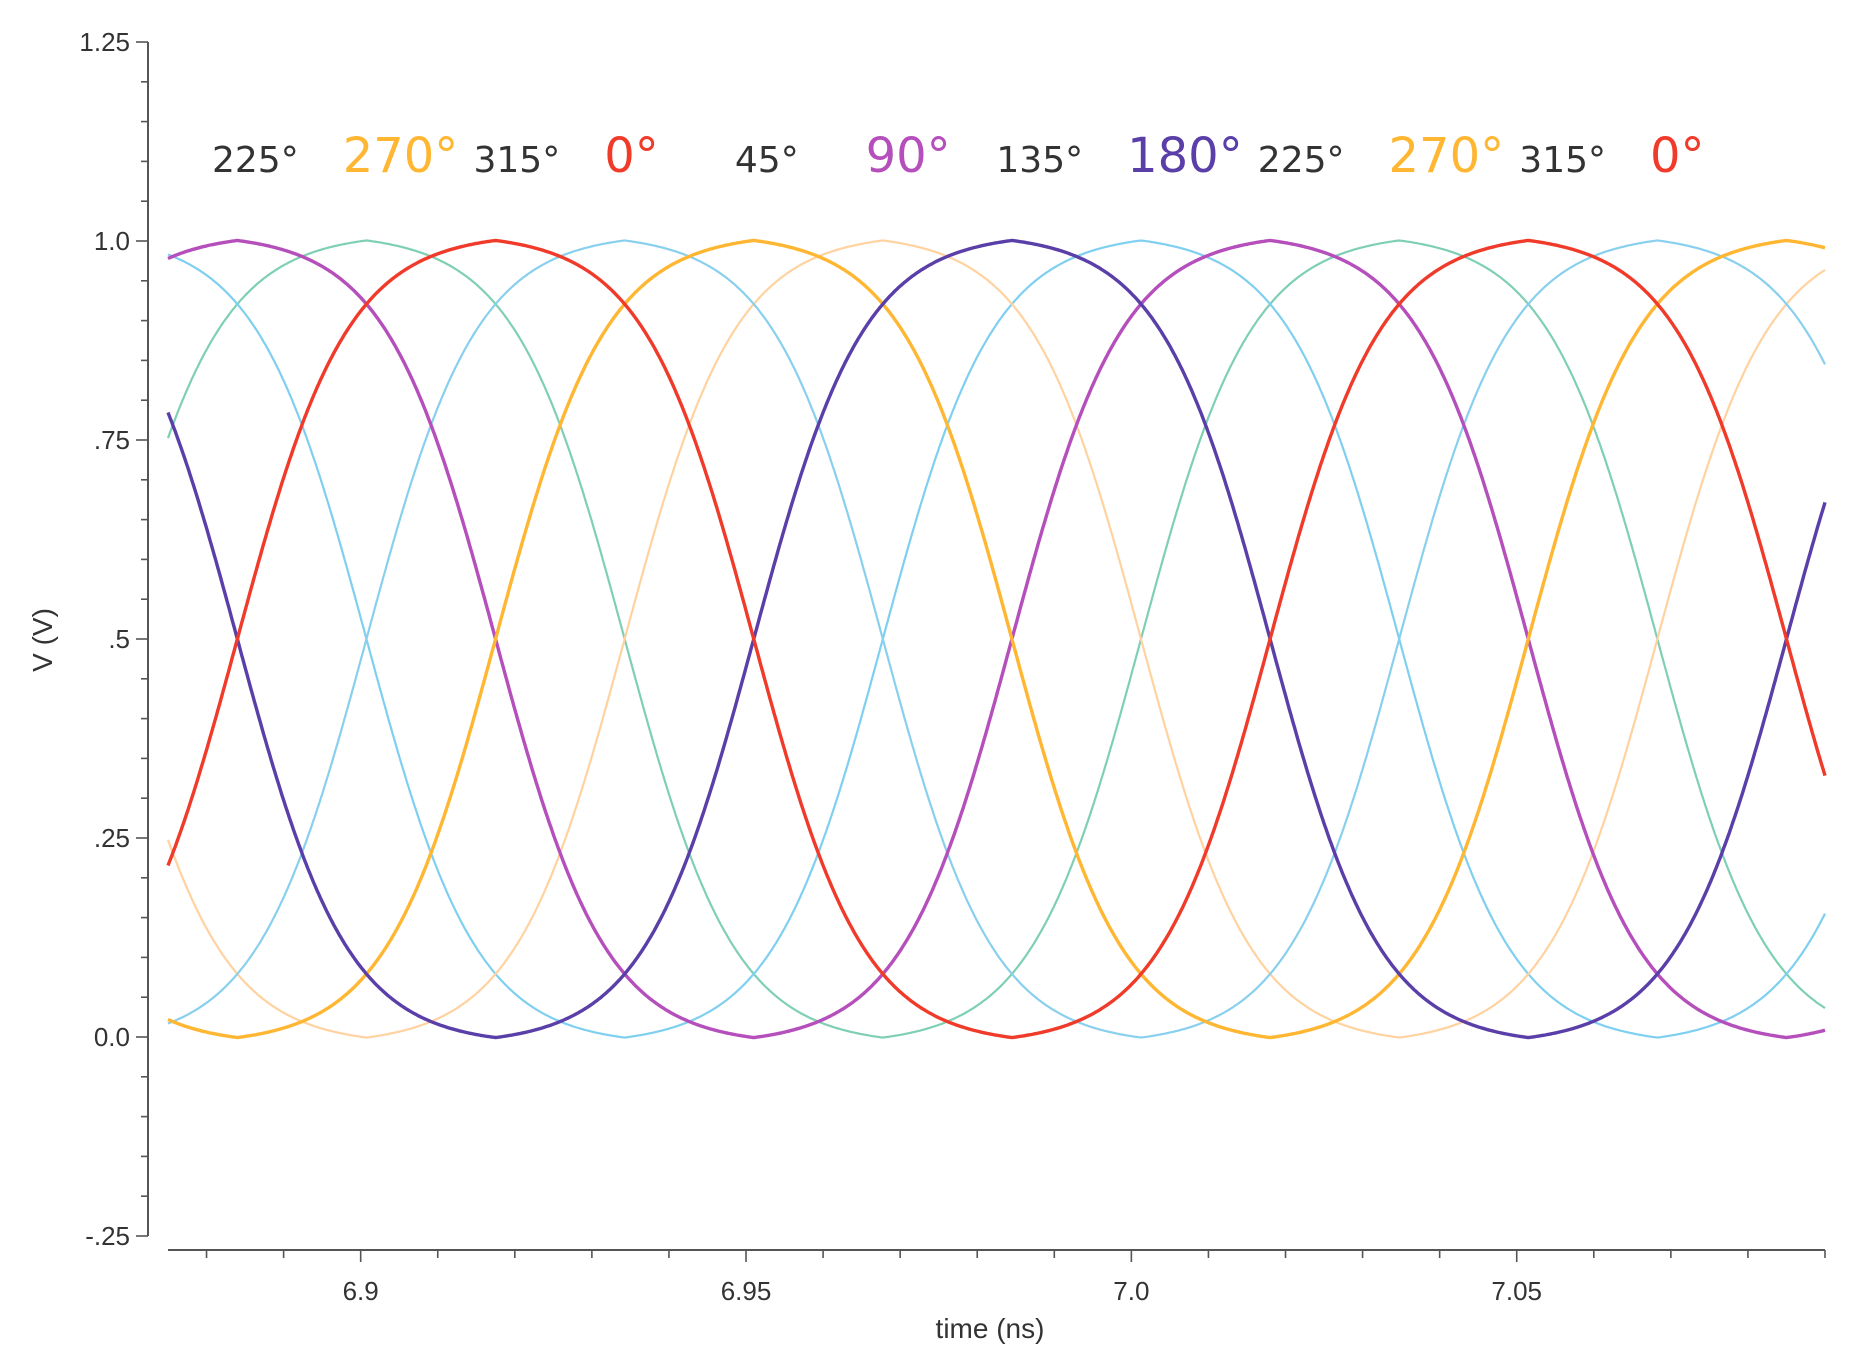 Image resolution: width=1849 pixels, height=1366 pixels. Describe the element at coordinates (990, 1328) in the screenshot. I see `x-axis-title: time (ns)` at that location.